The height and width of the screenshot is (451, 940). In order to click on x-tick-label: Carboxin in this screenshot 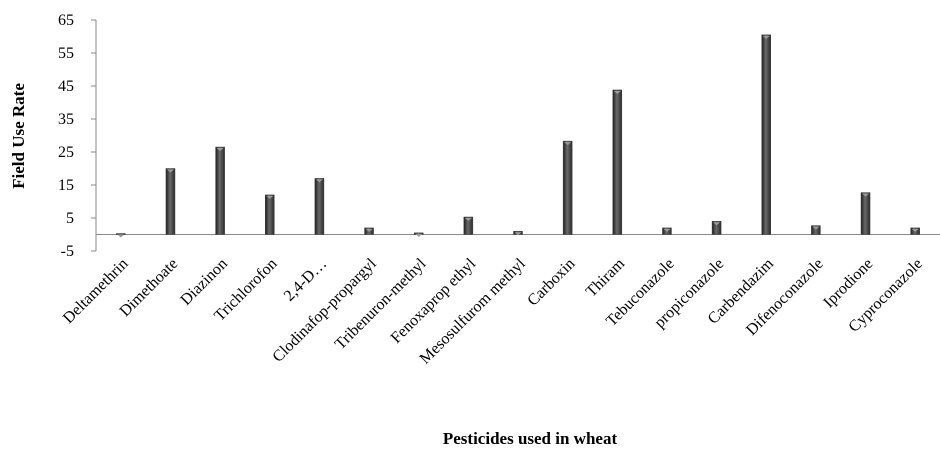, I will do `click(551, 282)`.